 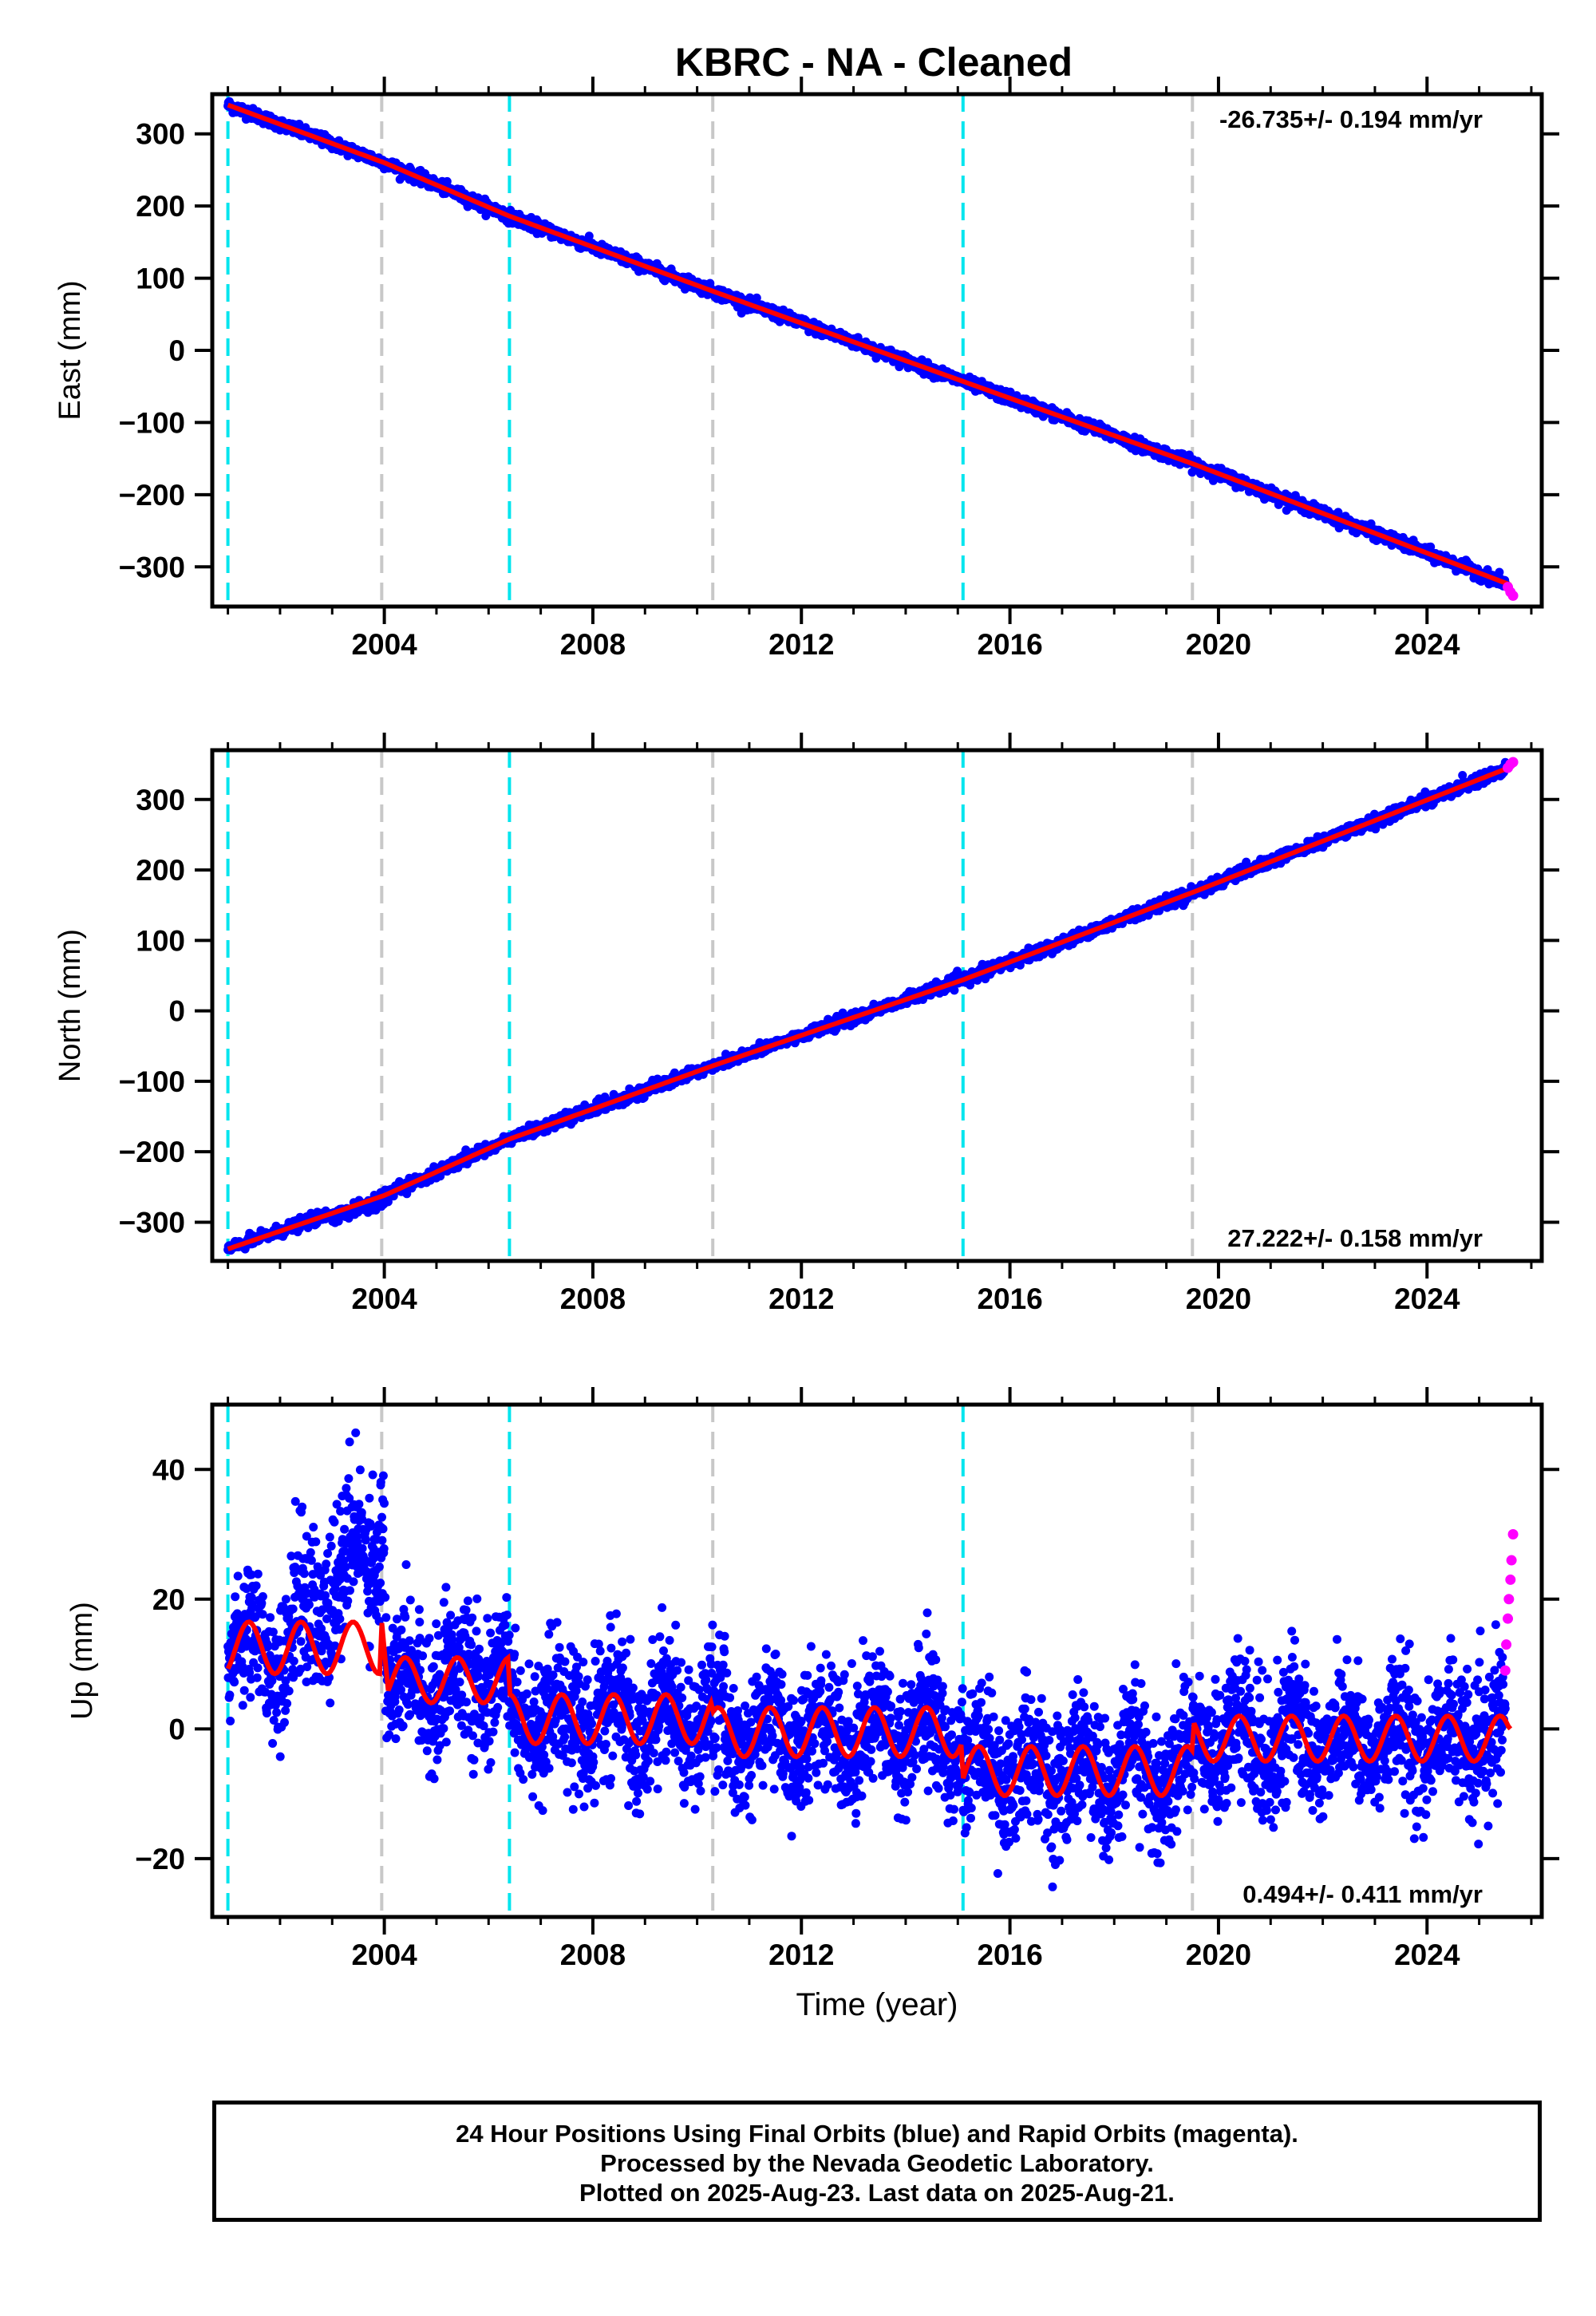 What do you see at coordinates (152, 422) in the screenshot?
I see `y-tick-label: −100` at bounding box center [152, 422].